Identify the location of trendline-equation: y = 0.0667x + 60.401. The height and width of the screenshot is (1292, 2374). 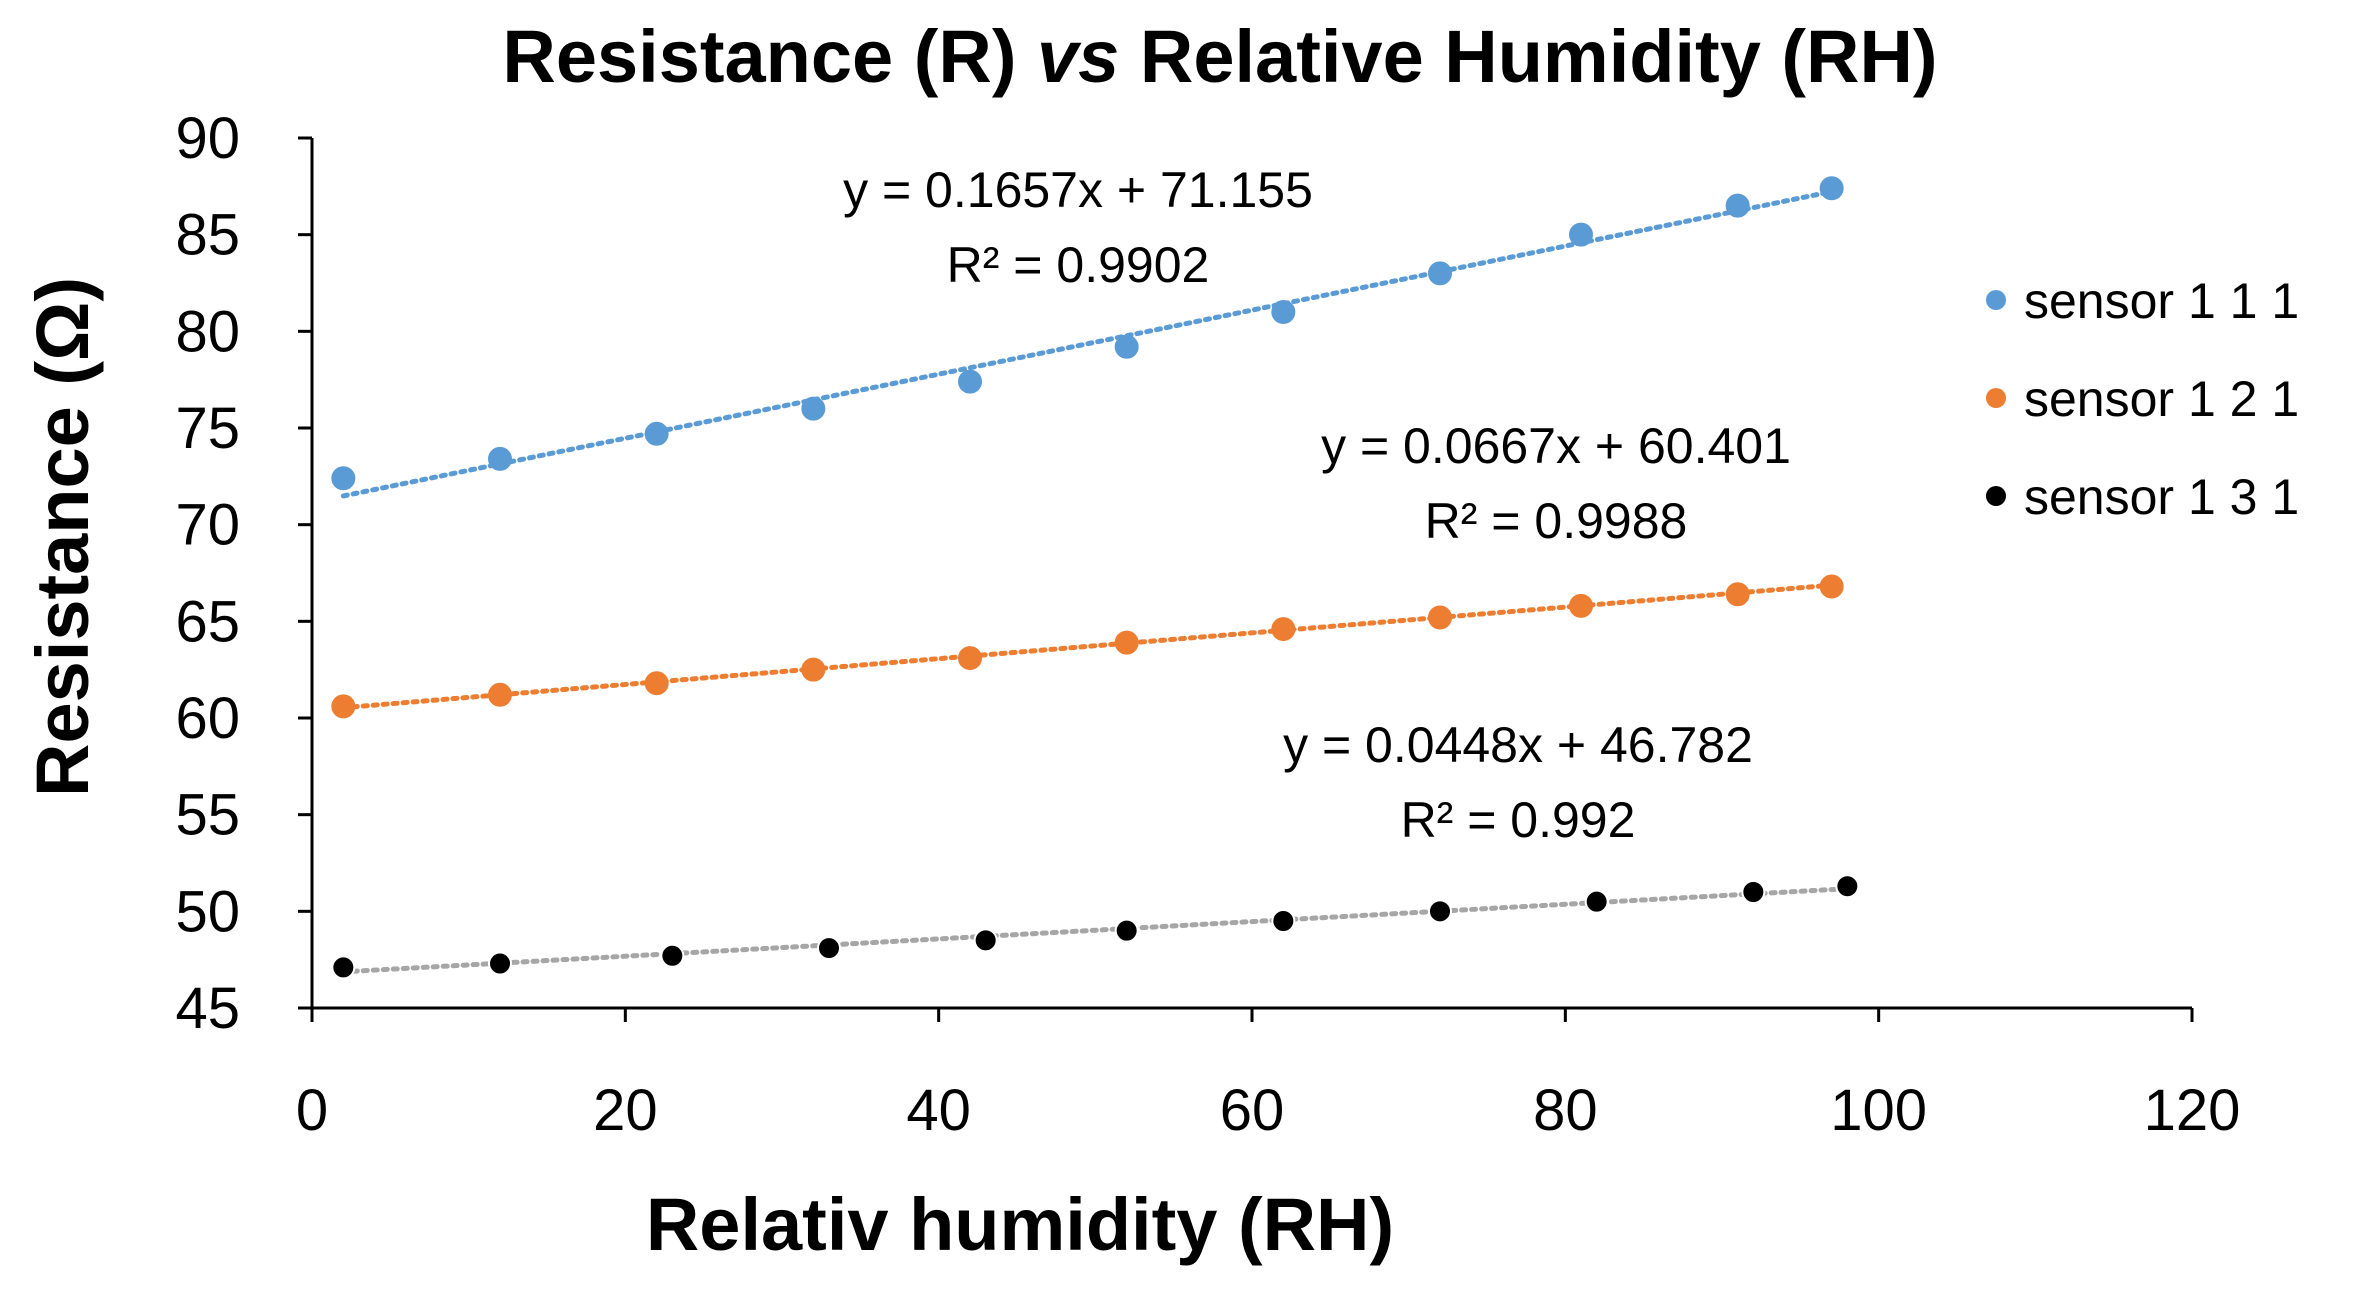
(1556, 446).